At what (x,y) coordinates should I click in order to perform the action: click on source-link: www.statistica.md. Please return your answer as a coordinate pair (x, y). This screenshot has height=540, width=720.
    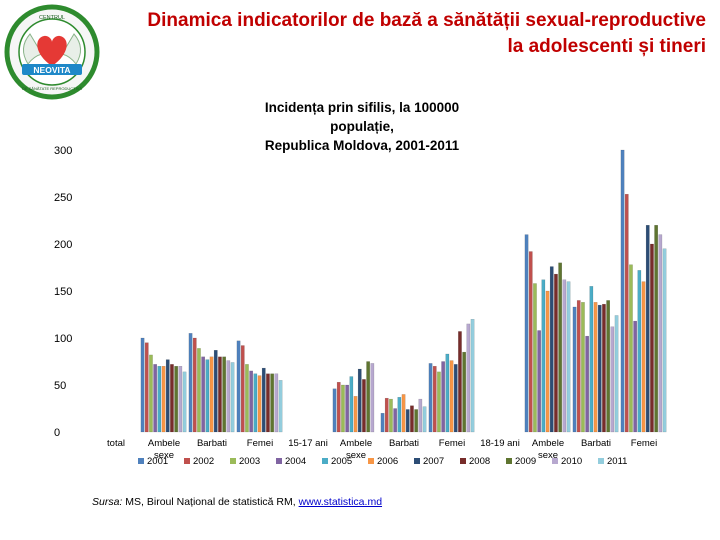
    Looking at the image, I should click on (340, 502).